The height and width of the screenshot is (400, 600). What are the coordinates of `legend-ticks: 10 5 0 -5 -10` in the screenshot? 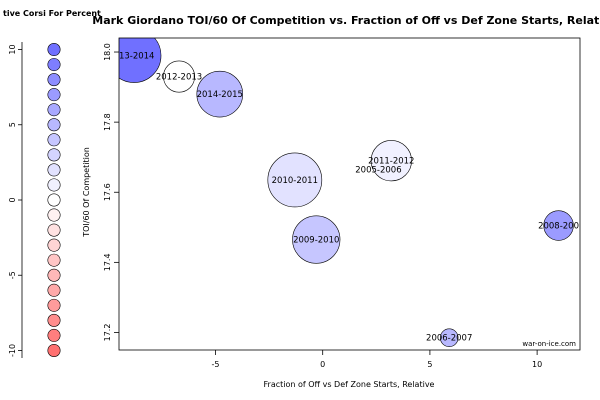 It's located at (15, 200).